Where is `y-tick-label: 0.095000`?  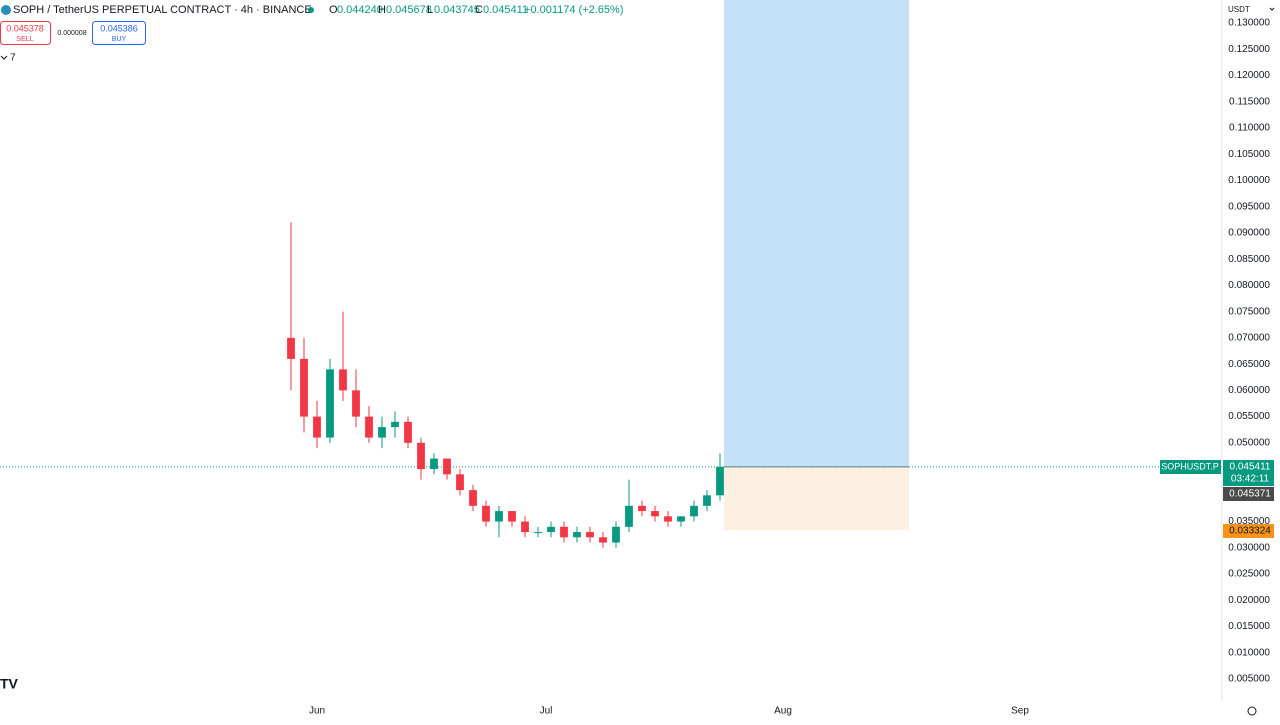
y-tick-label: 0.095000 is located at coordinates (1249, 206).